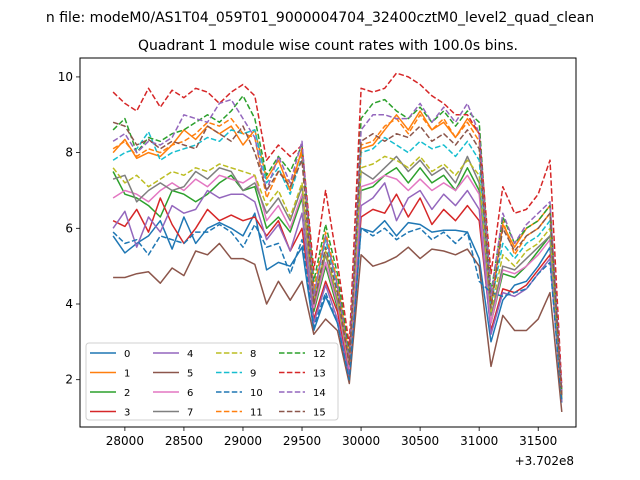 The image size is (640, 480). I want to click on legend-label-6: 6, so click(190, 393).